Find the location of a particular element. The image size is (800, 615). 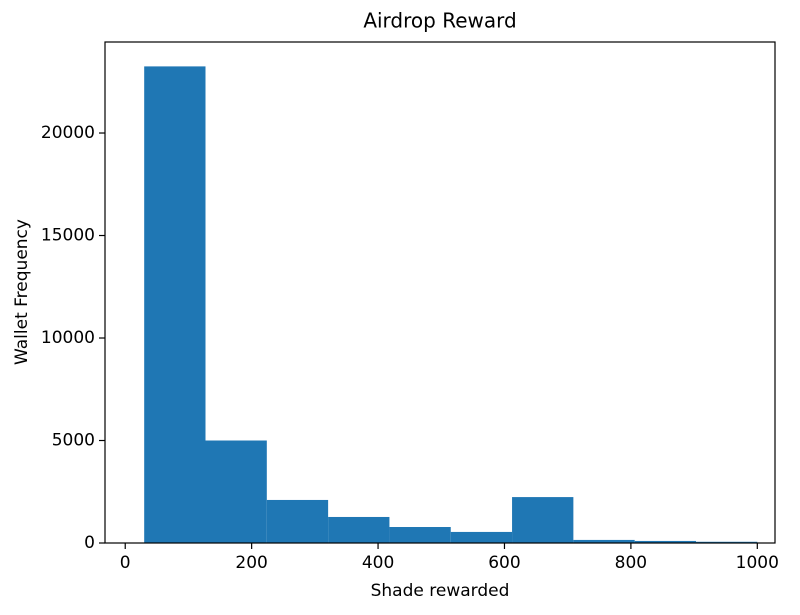

y-tick-label: 0 is located at coordinates (89, 543).